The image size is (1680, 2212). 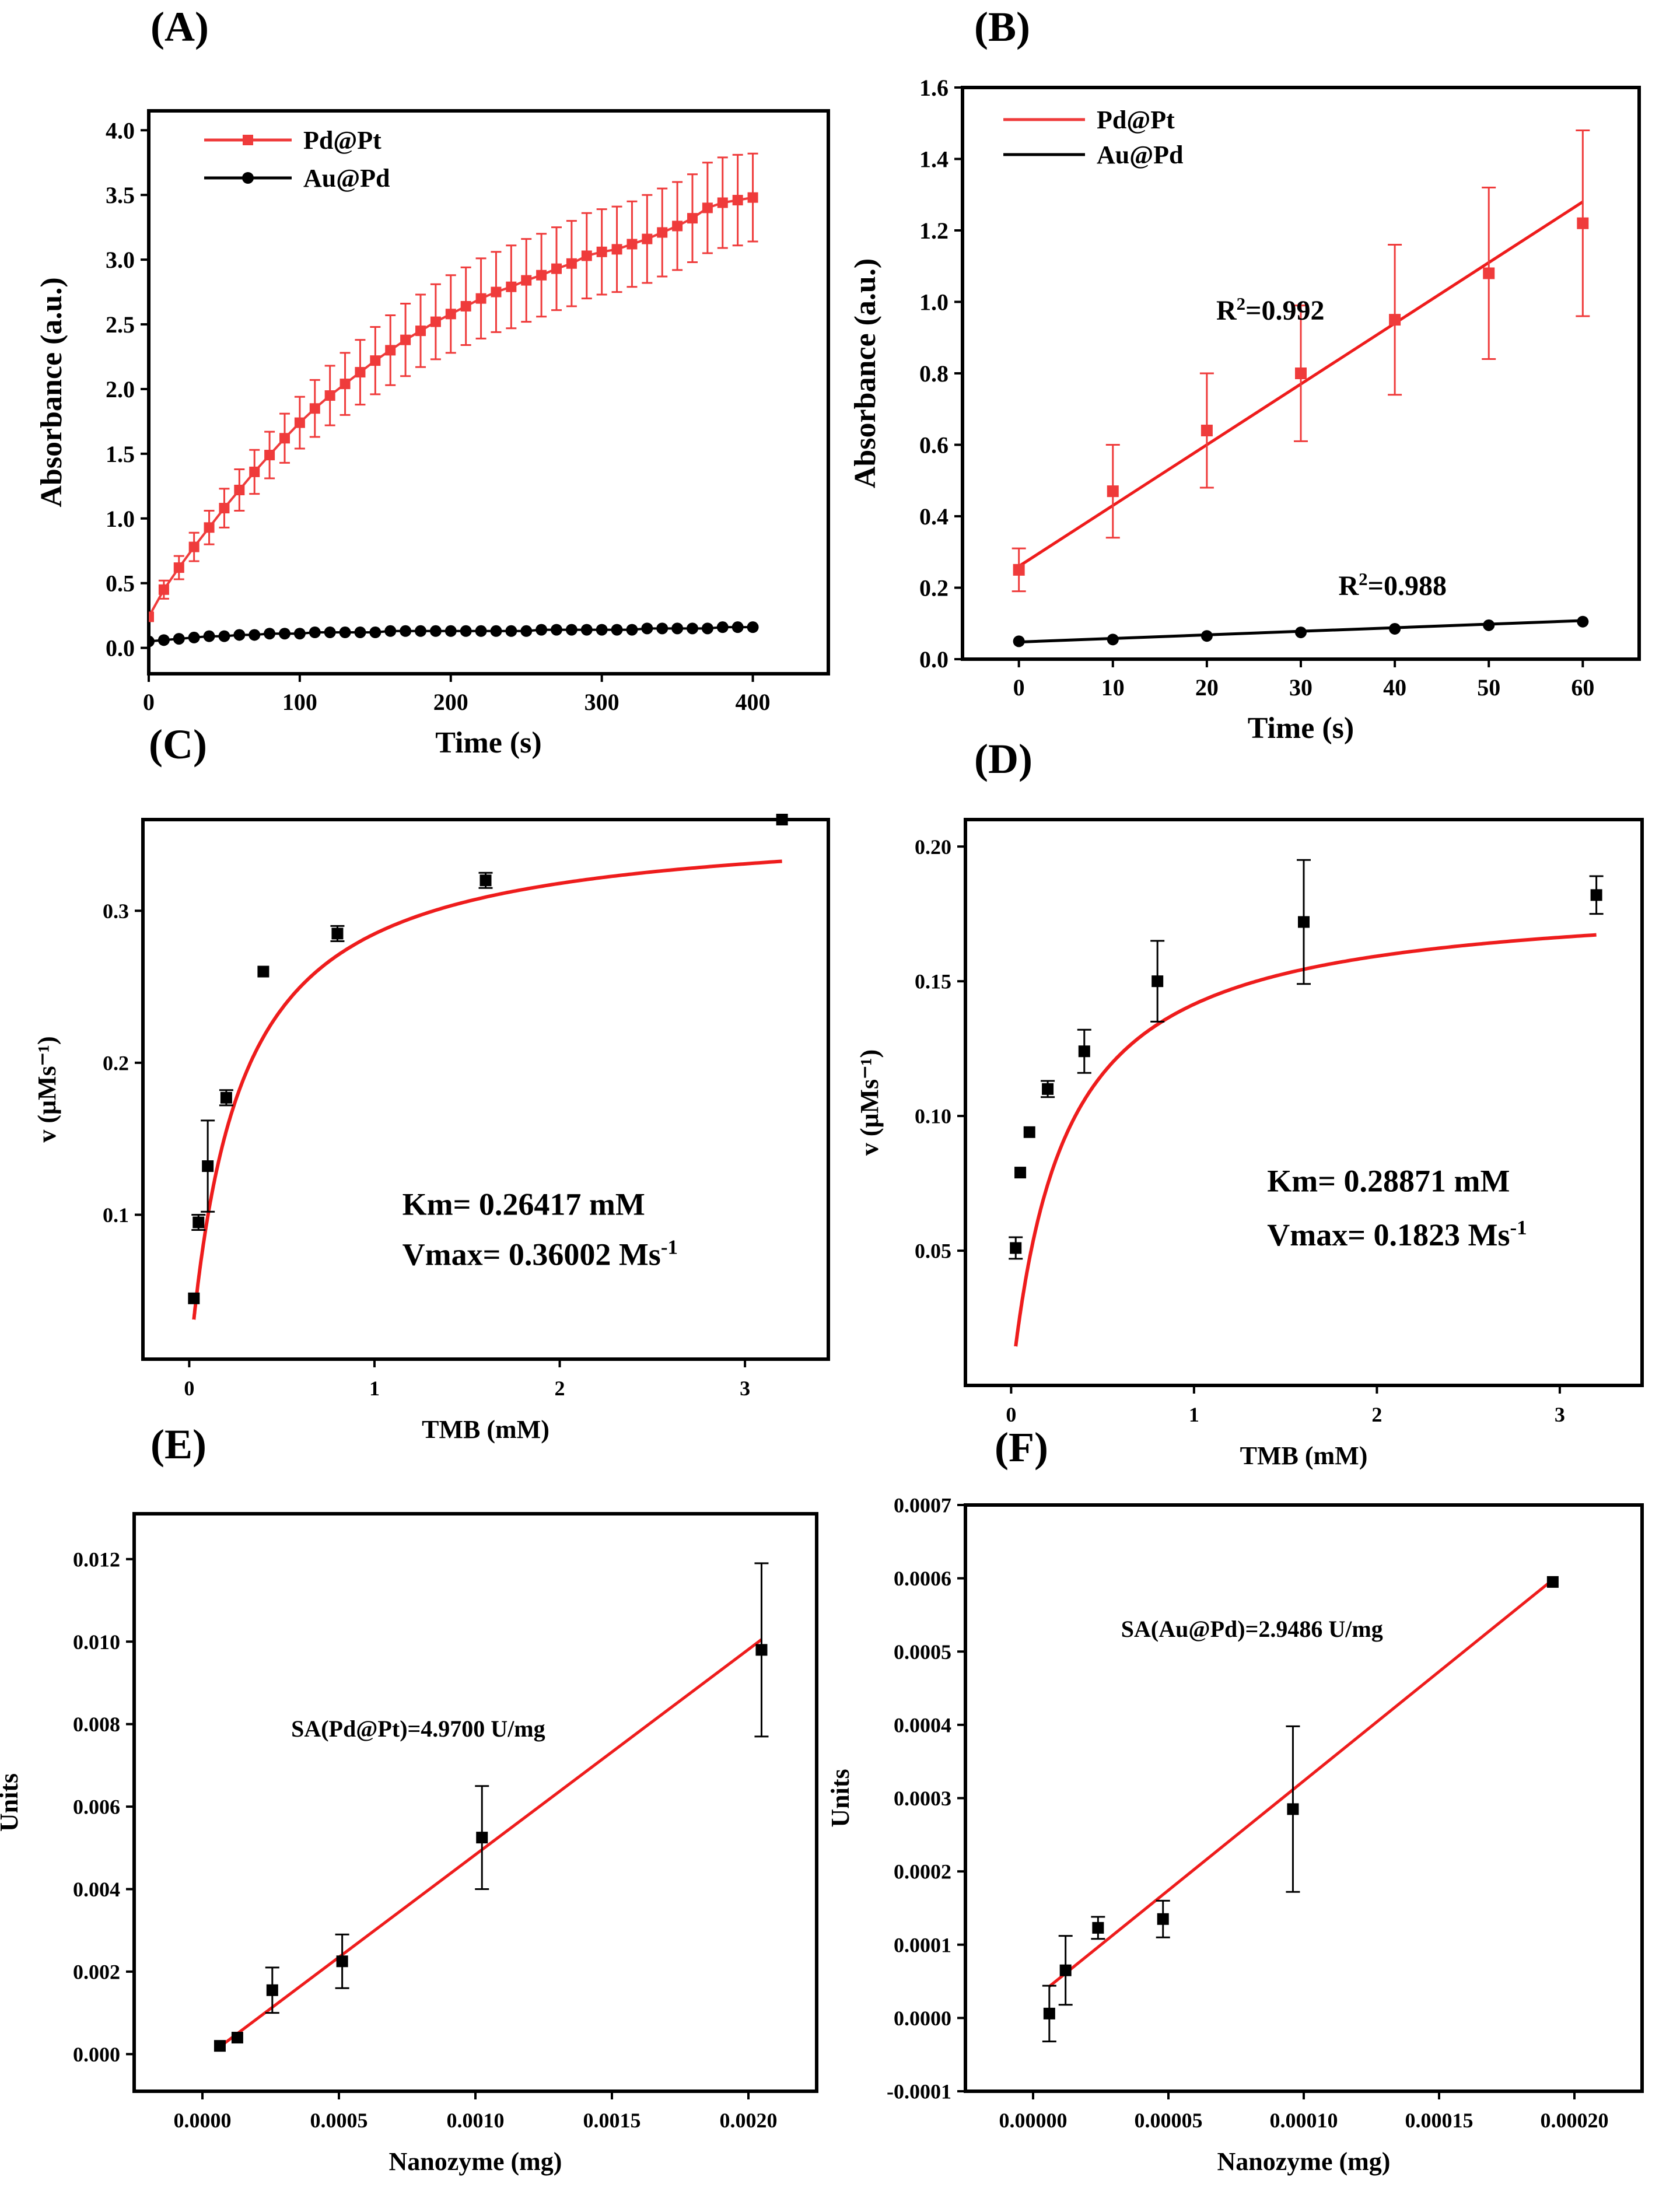 I want to click on x-tick-label: 3, so click(x=745, y=1388).